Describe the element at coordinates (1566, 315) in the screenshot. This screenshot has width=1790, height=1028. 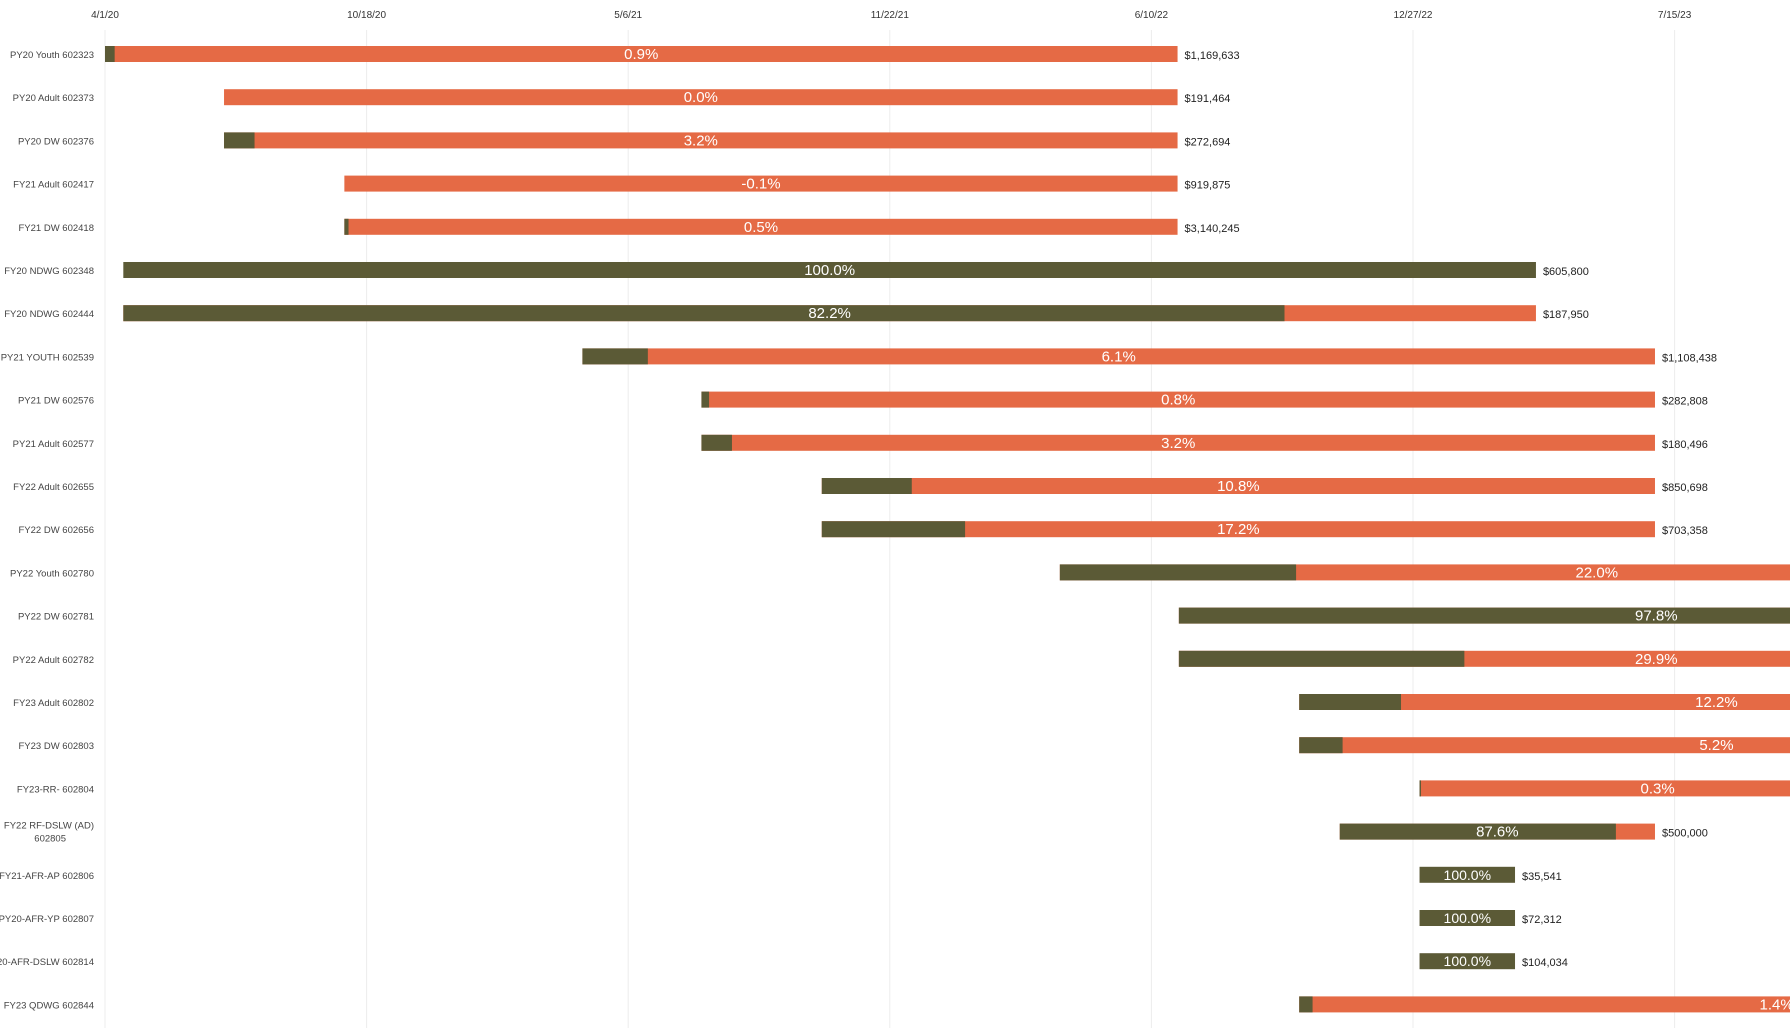
I see `amount-label: $187,950` at that location.